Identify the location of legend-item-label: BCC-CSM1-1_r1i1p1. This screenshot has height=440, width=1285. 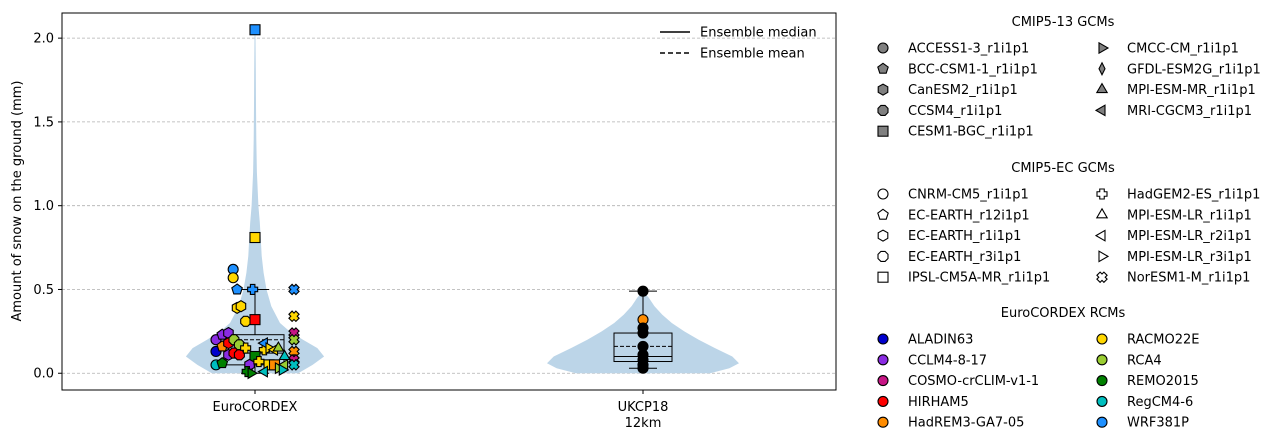
(973, 69).